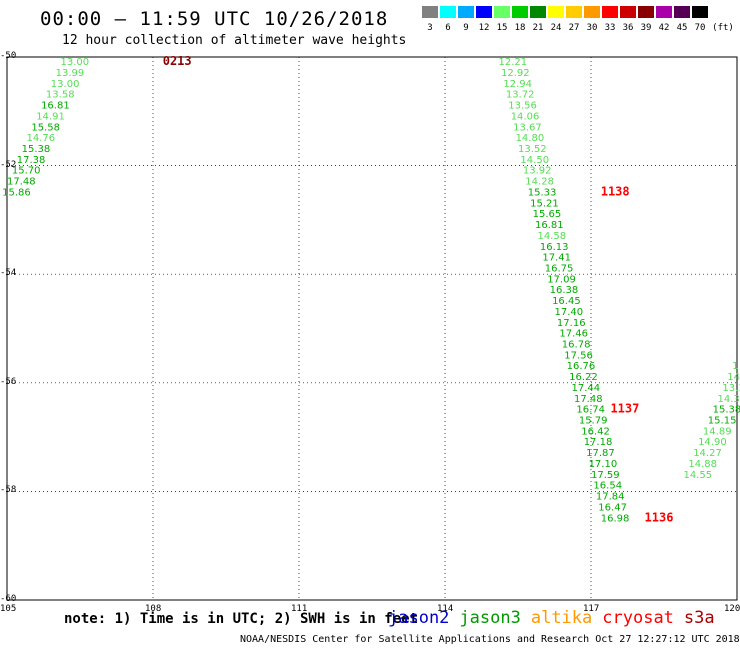  What do you see at coordinates (8, 56) in the screenshot?
I see `latitude-label: -50` at bounding box center [8, 56].